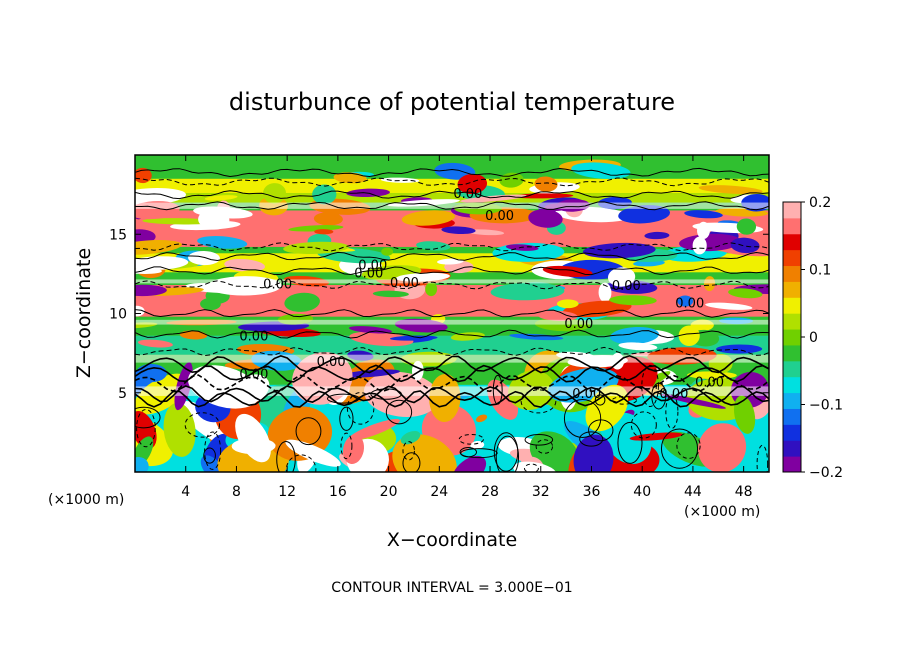  Describe the element at coordinates (693, 492) in the screenshot. I see `x-tick-label: 44` at that location.